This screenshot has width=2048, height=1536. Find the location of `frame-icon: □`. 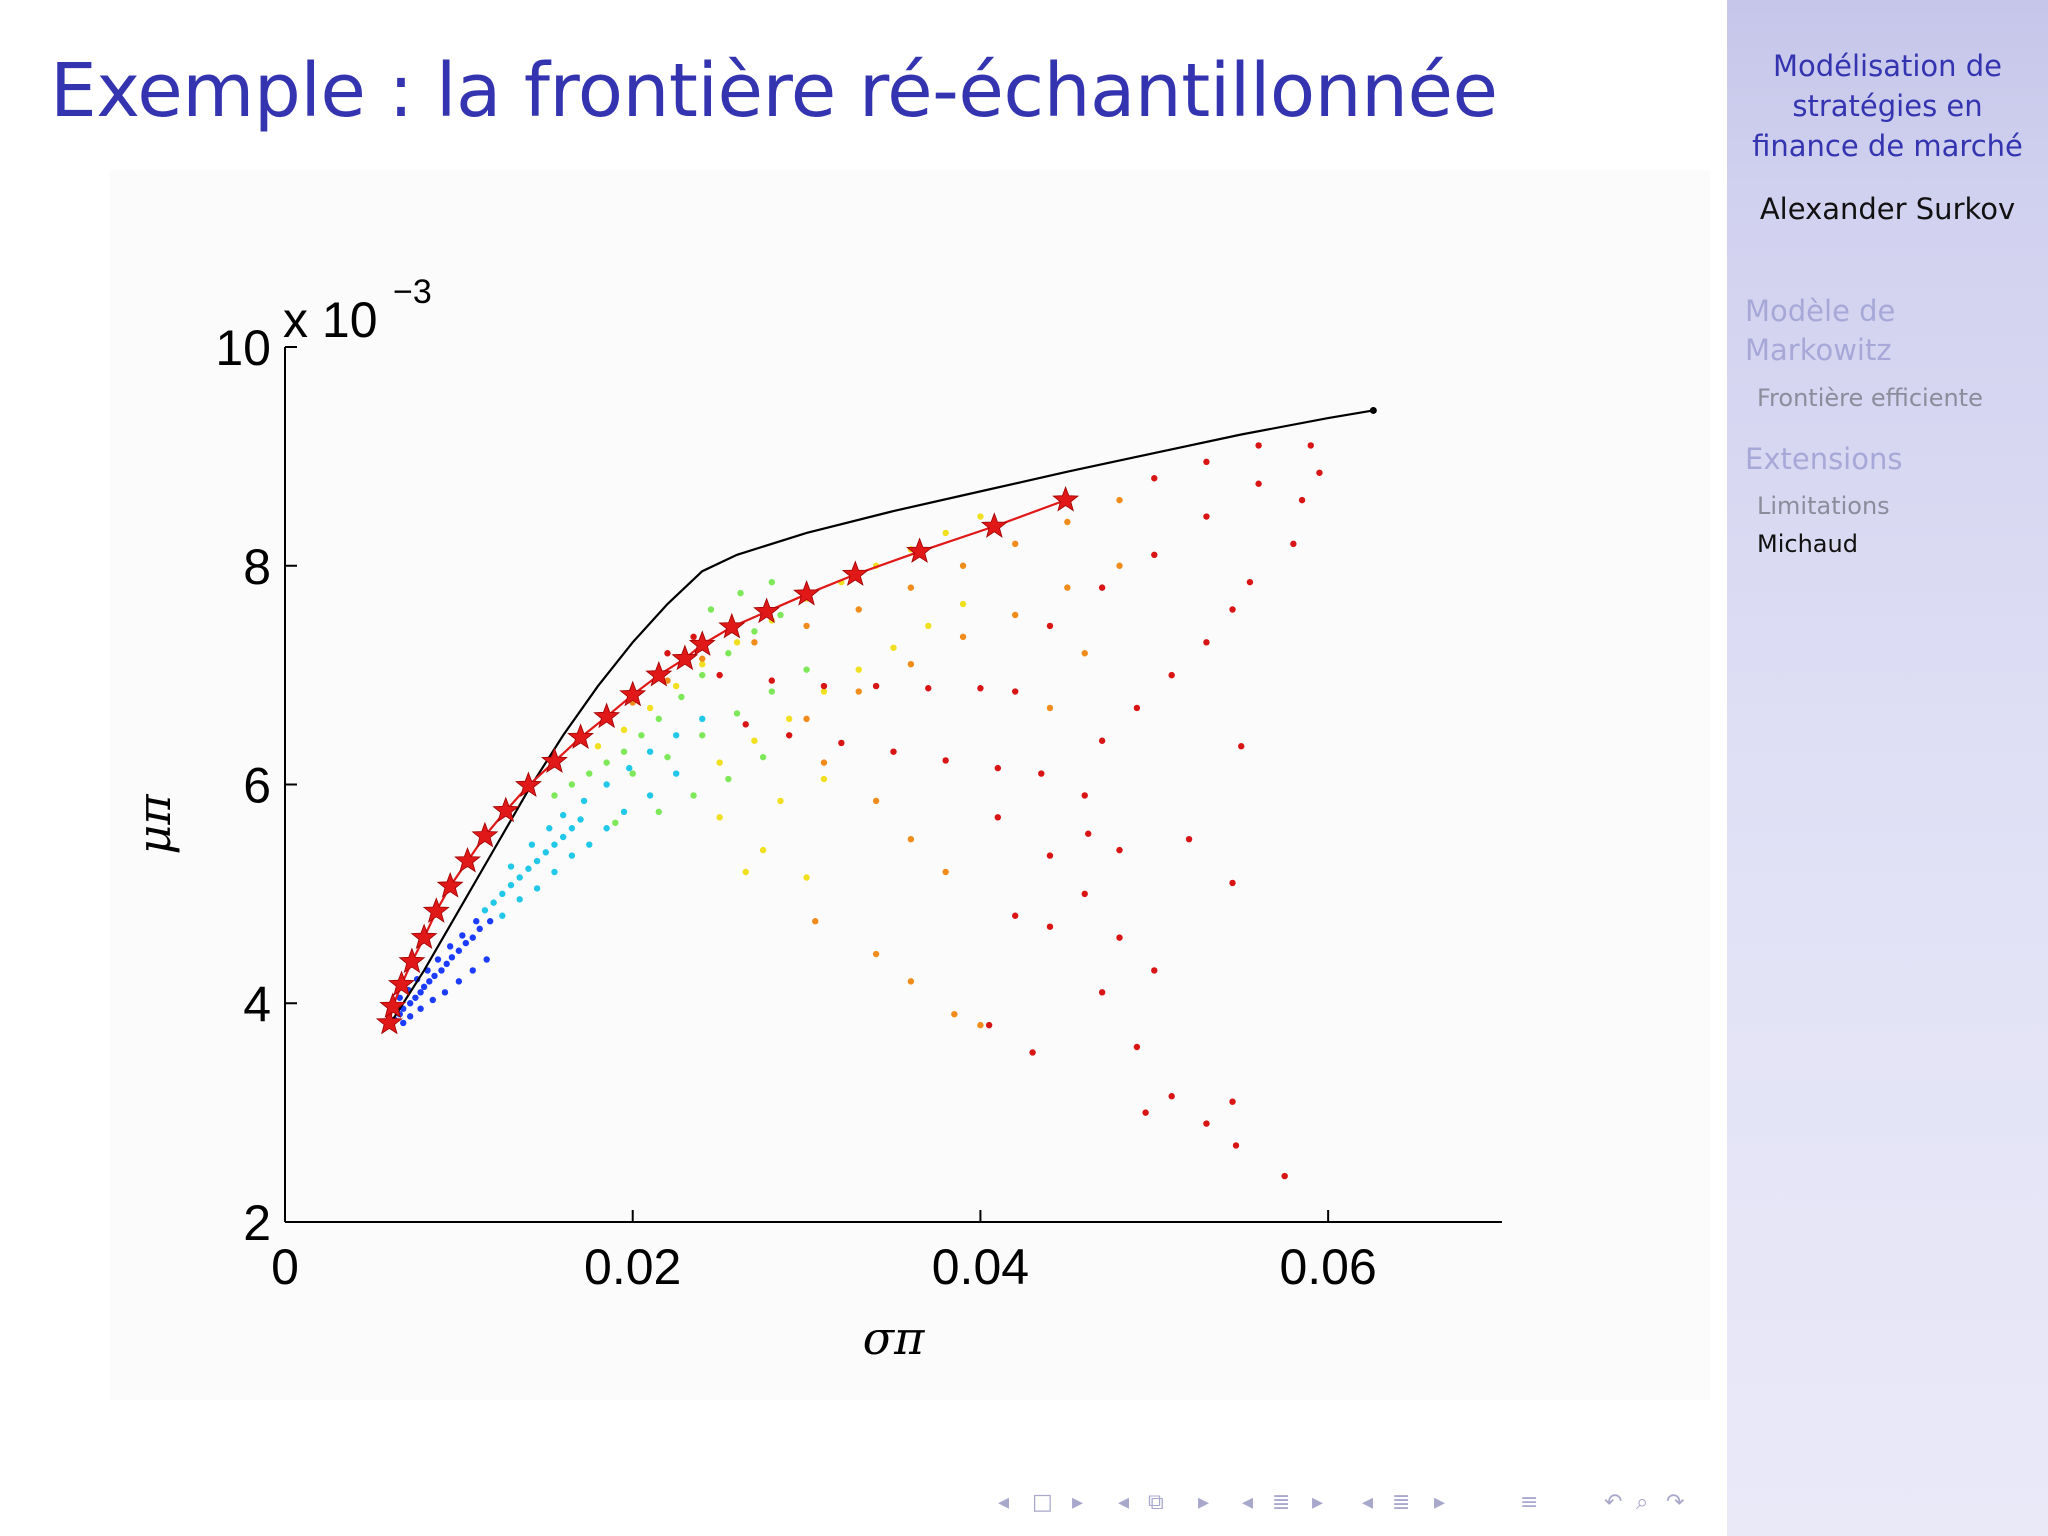

frame-icon: □ is located at coordinates (1042, 1502).